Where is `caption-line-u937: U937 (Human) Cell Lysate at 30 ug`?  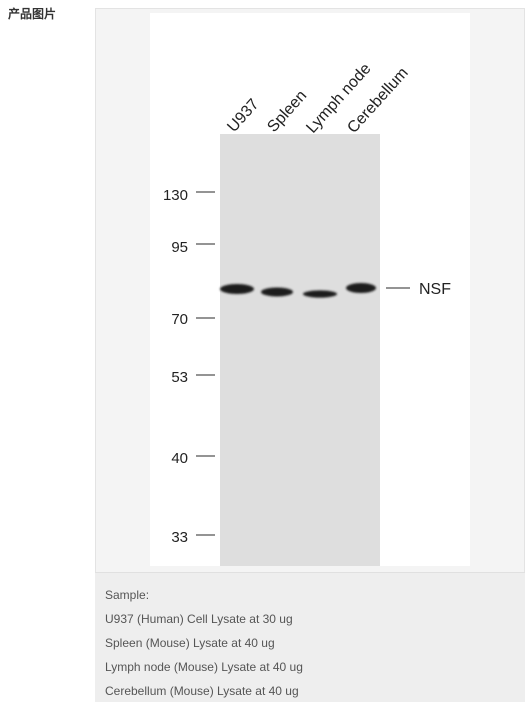
caption-line-u937: U937 (Human) Cell Lysate at 30 ug is located at coordinates (199, 619).